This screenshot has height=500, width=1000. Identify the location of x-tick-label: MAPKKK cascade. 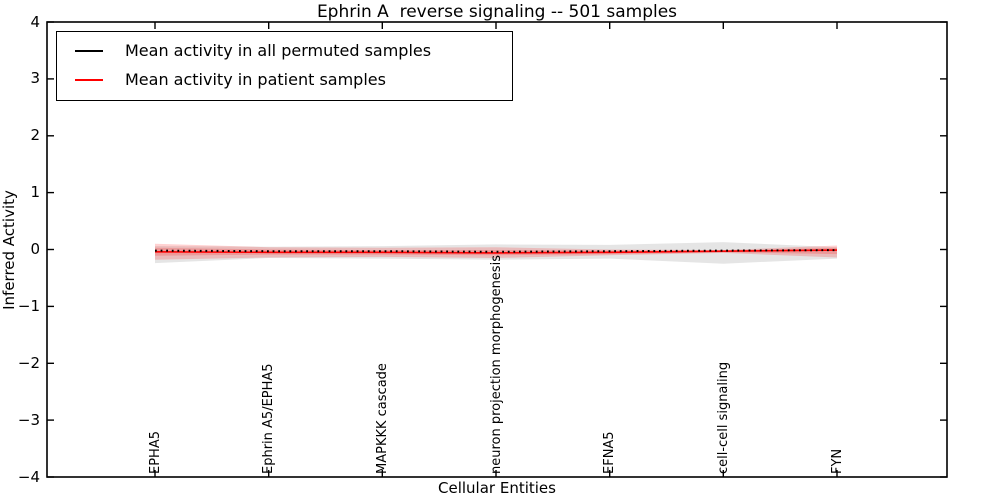
(382, 418).